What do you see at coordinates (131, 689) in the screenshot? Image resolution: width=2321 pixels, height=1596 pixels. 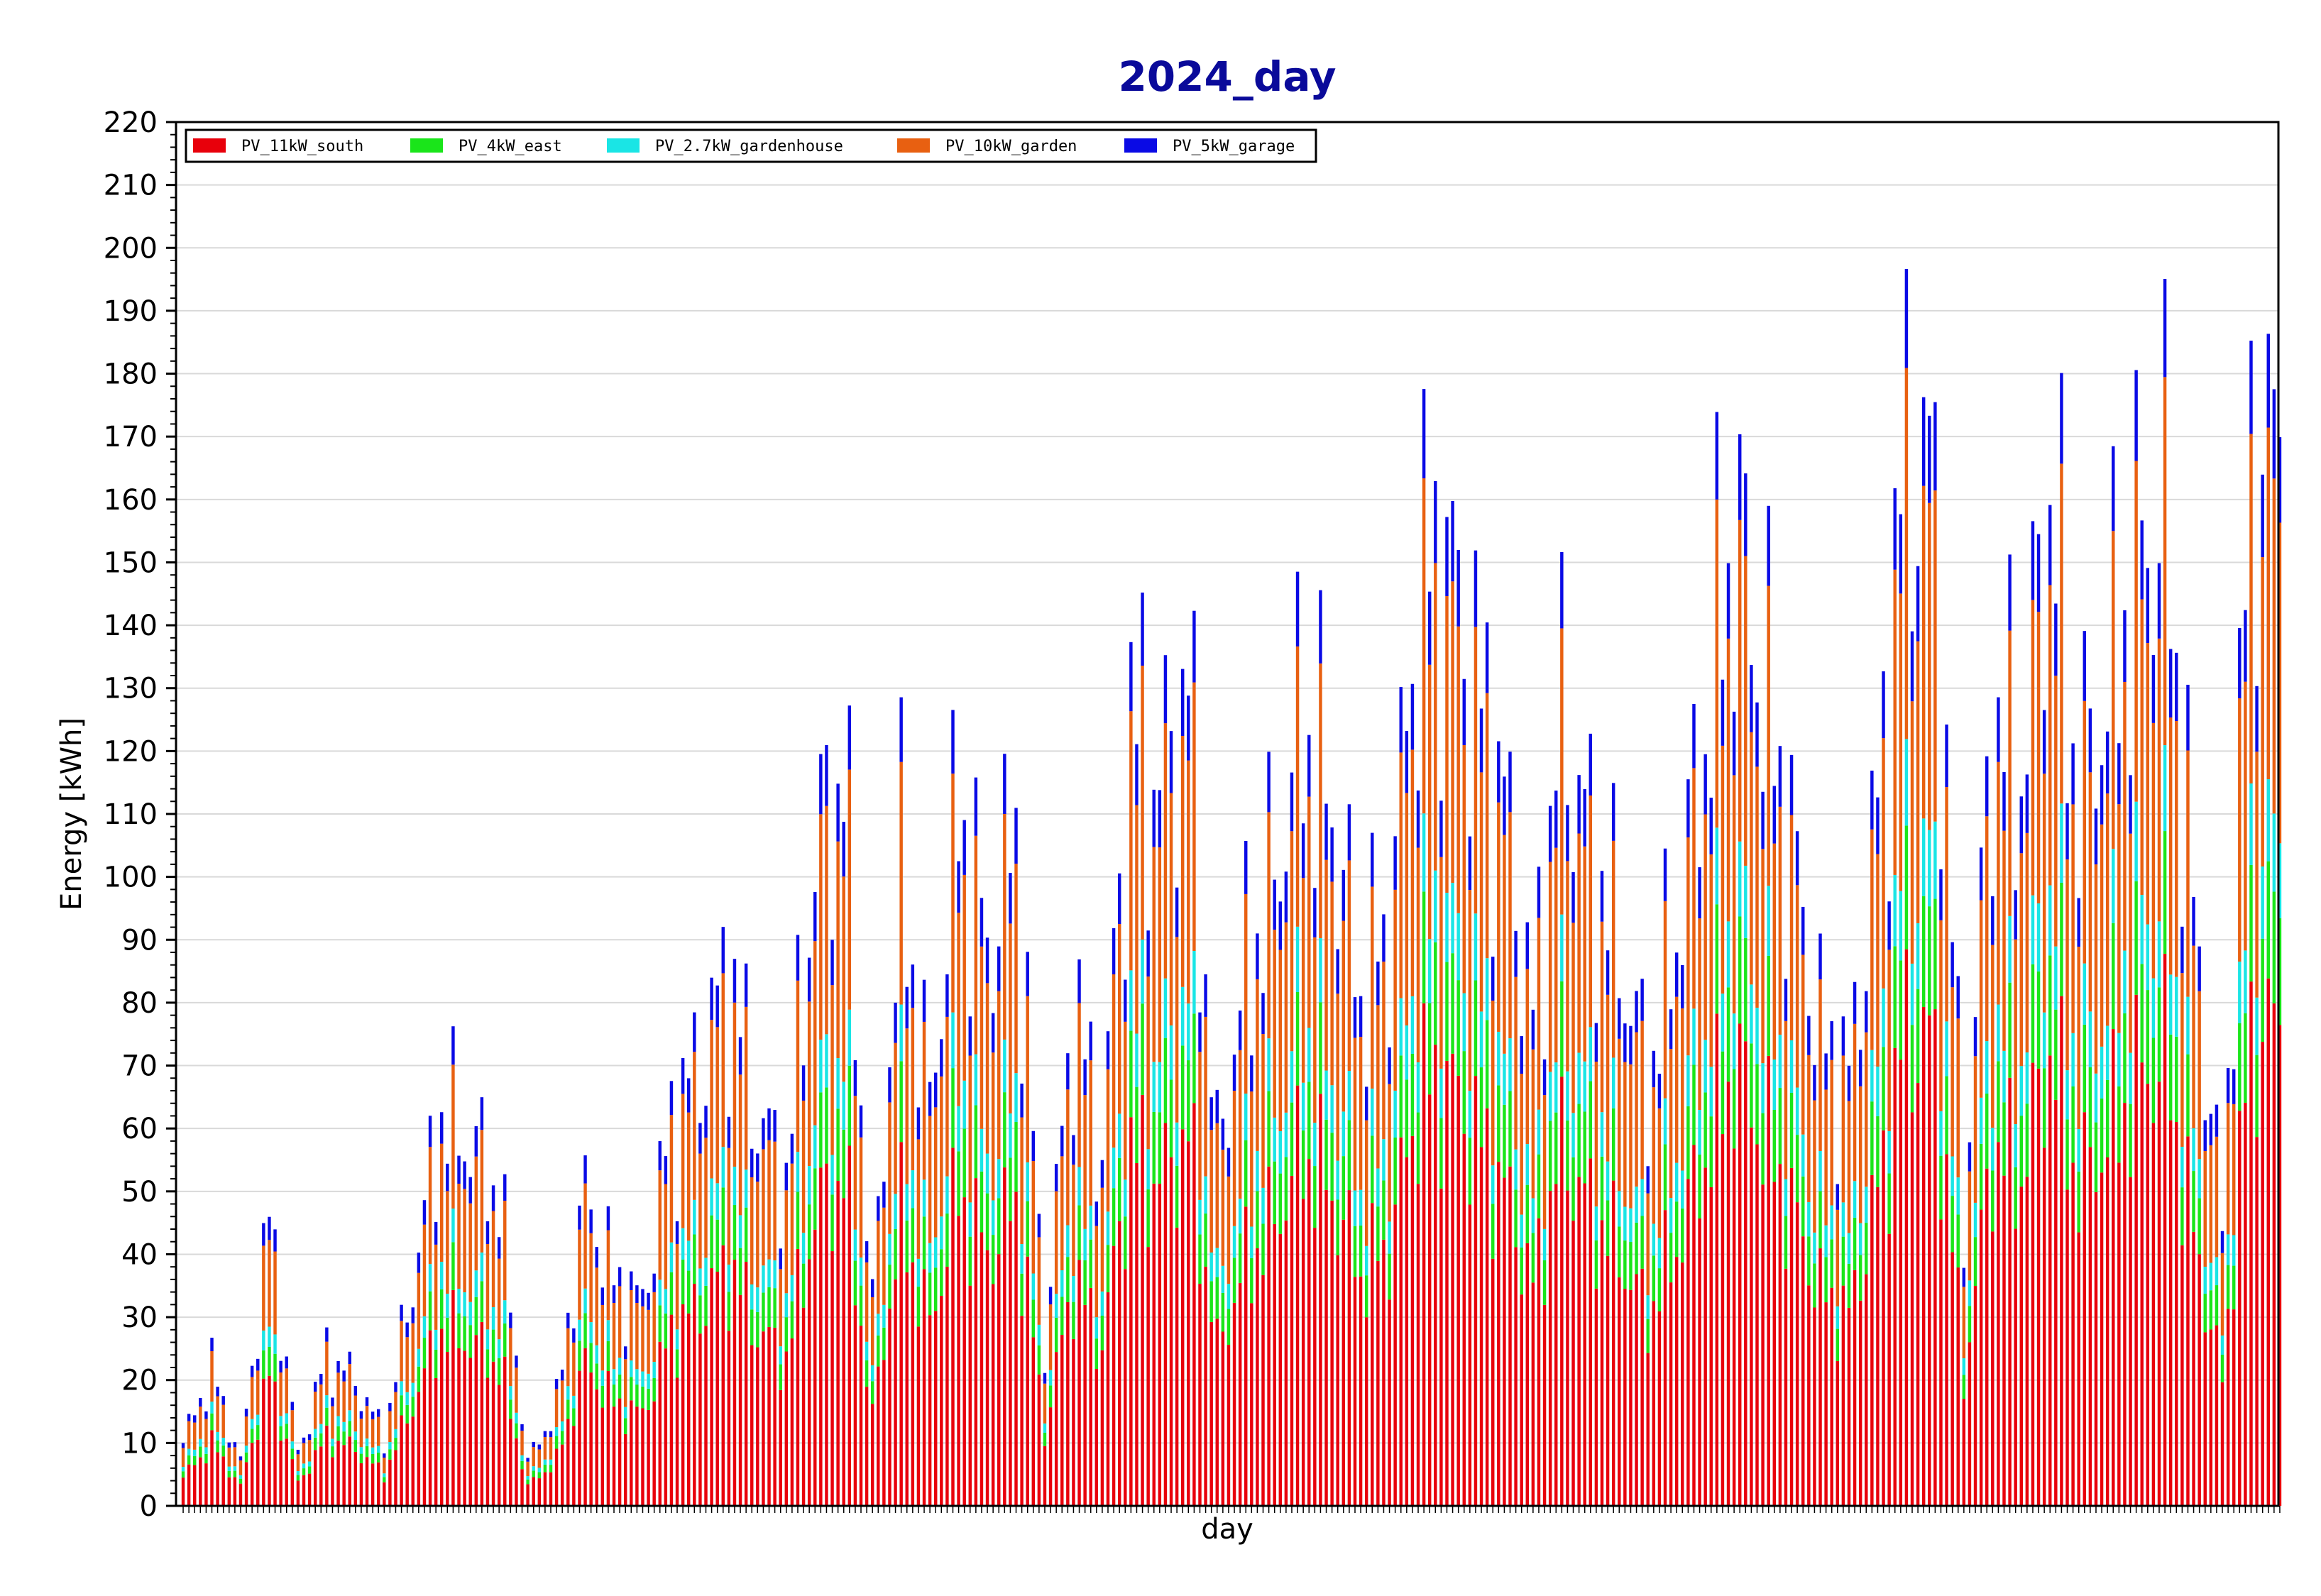 I see `y-tick-label: 130` at bounding box center [131, 689].